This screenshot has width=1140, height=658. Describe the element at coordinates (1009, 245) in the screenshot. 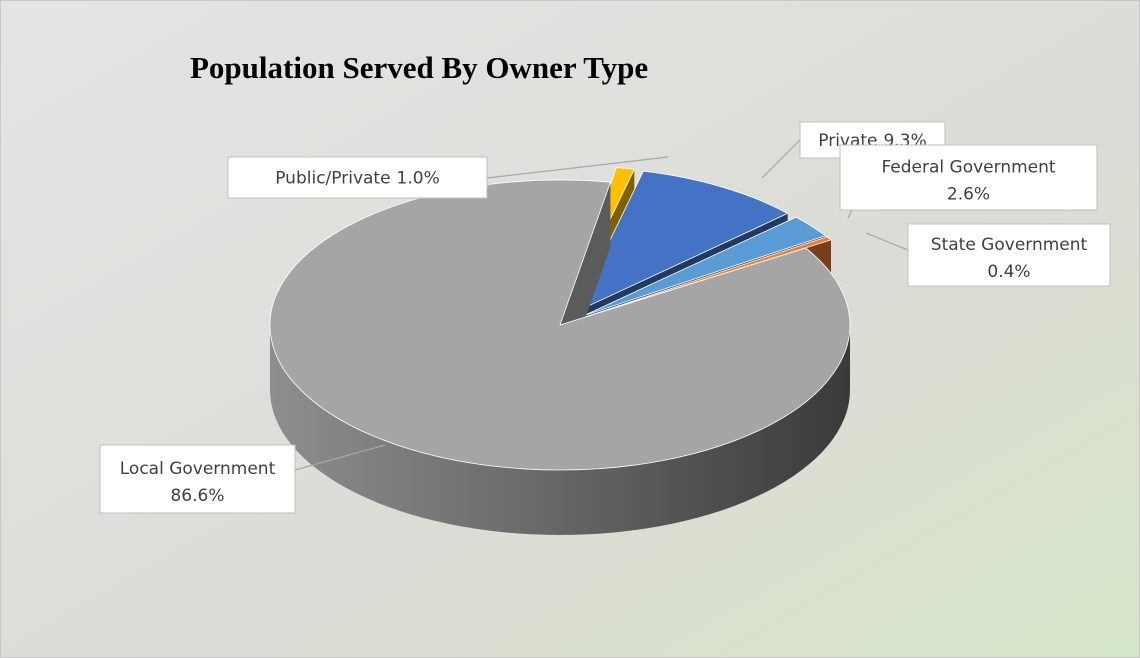

I see `label-name: State Government` at that location.